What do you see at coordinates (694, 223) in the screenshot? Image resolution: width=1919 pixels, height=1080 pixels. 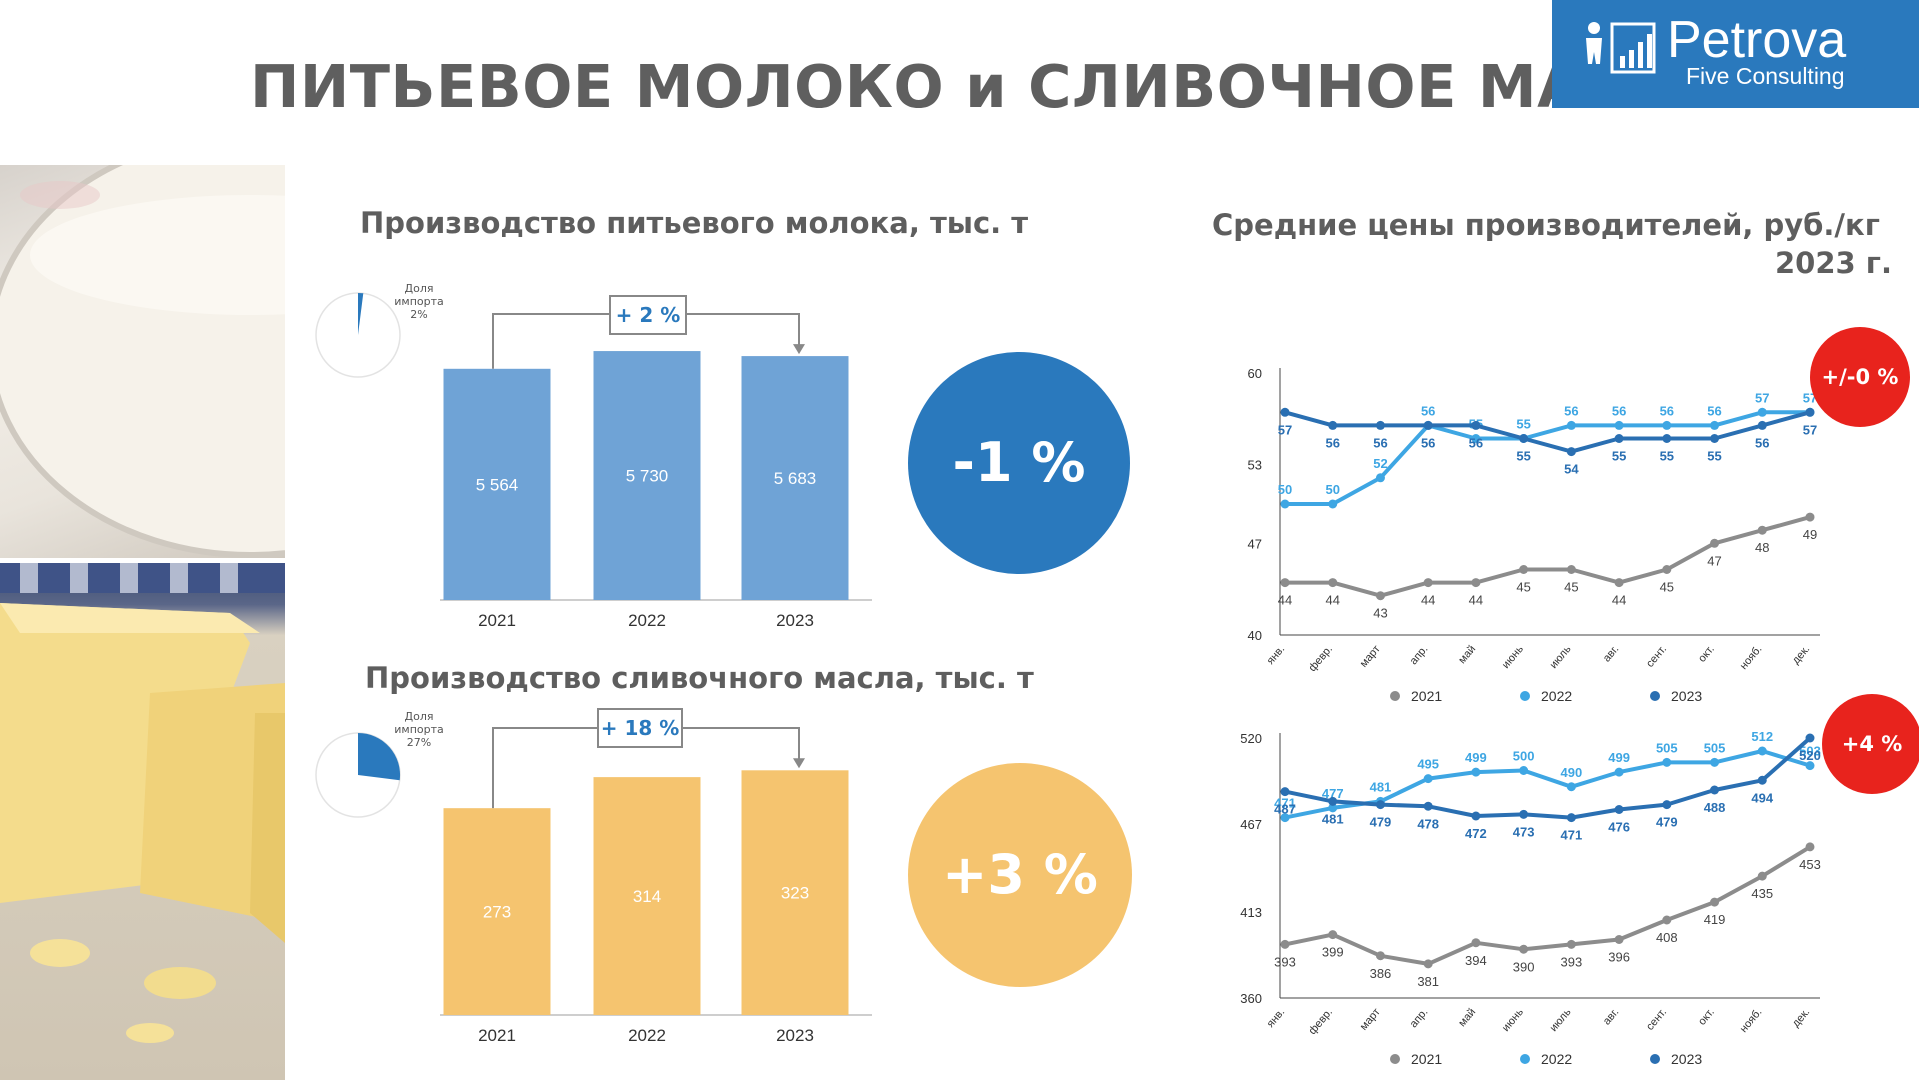 I see `milk-production-title: Производство питьевого молока, тыс. т` at bounding box center [694, 223].